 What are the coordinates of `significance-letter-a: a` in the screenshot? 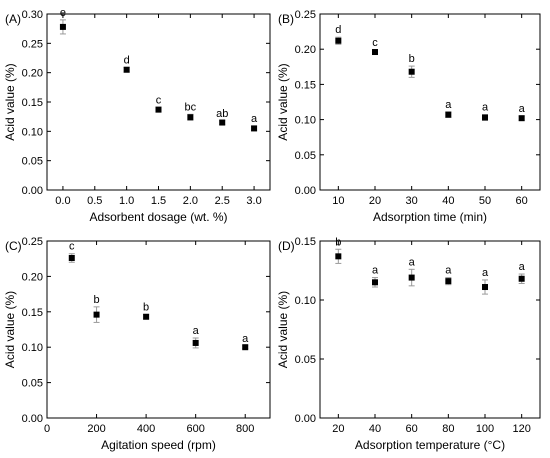 It's located at (254, 119).